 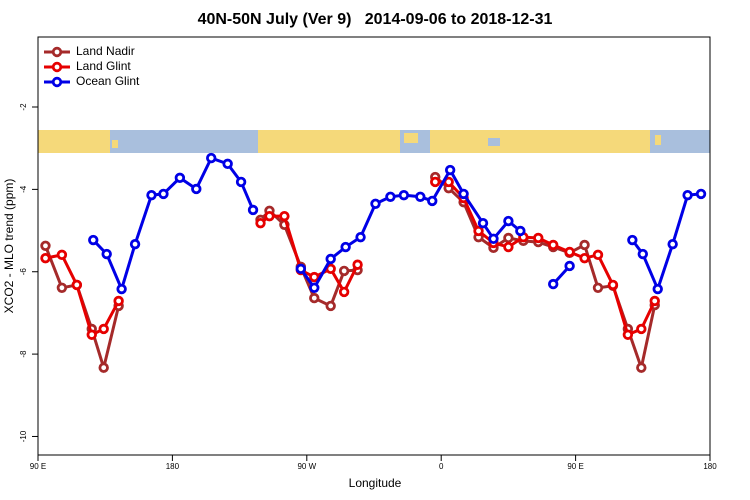 I want to click on x-tick-label: 90 W, so click(x=306, y=466).